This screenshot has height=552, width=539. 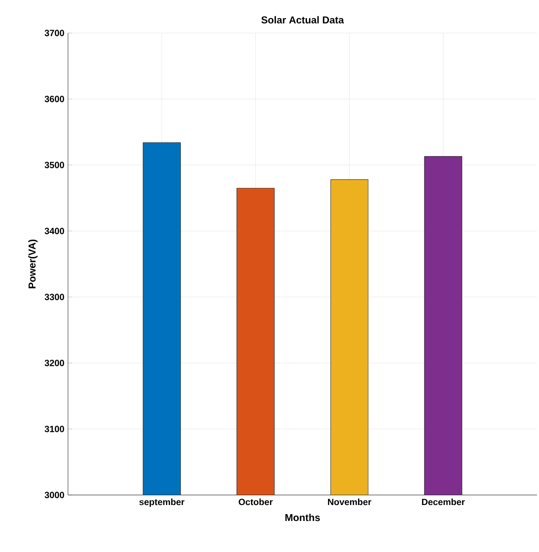 What do you see at coordinates (54, 363) in the screenshot?
I see `y-tick-label: 3200` at bounding box center [54, 363].